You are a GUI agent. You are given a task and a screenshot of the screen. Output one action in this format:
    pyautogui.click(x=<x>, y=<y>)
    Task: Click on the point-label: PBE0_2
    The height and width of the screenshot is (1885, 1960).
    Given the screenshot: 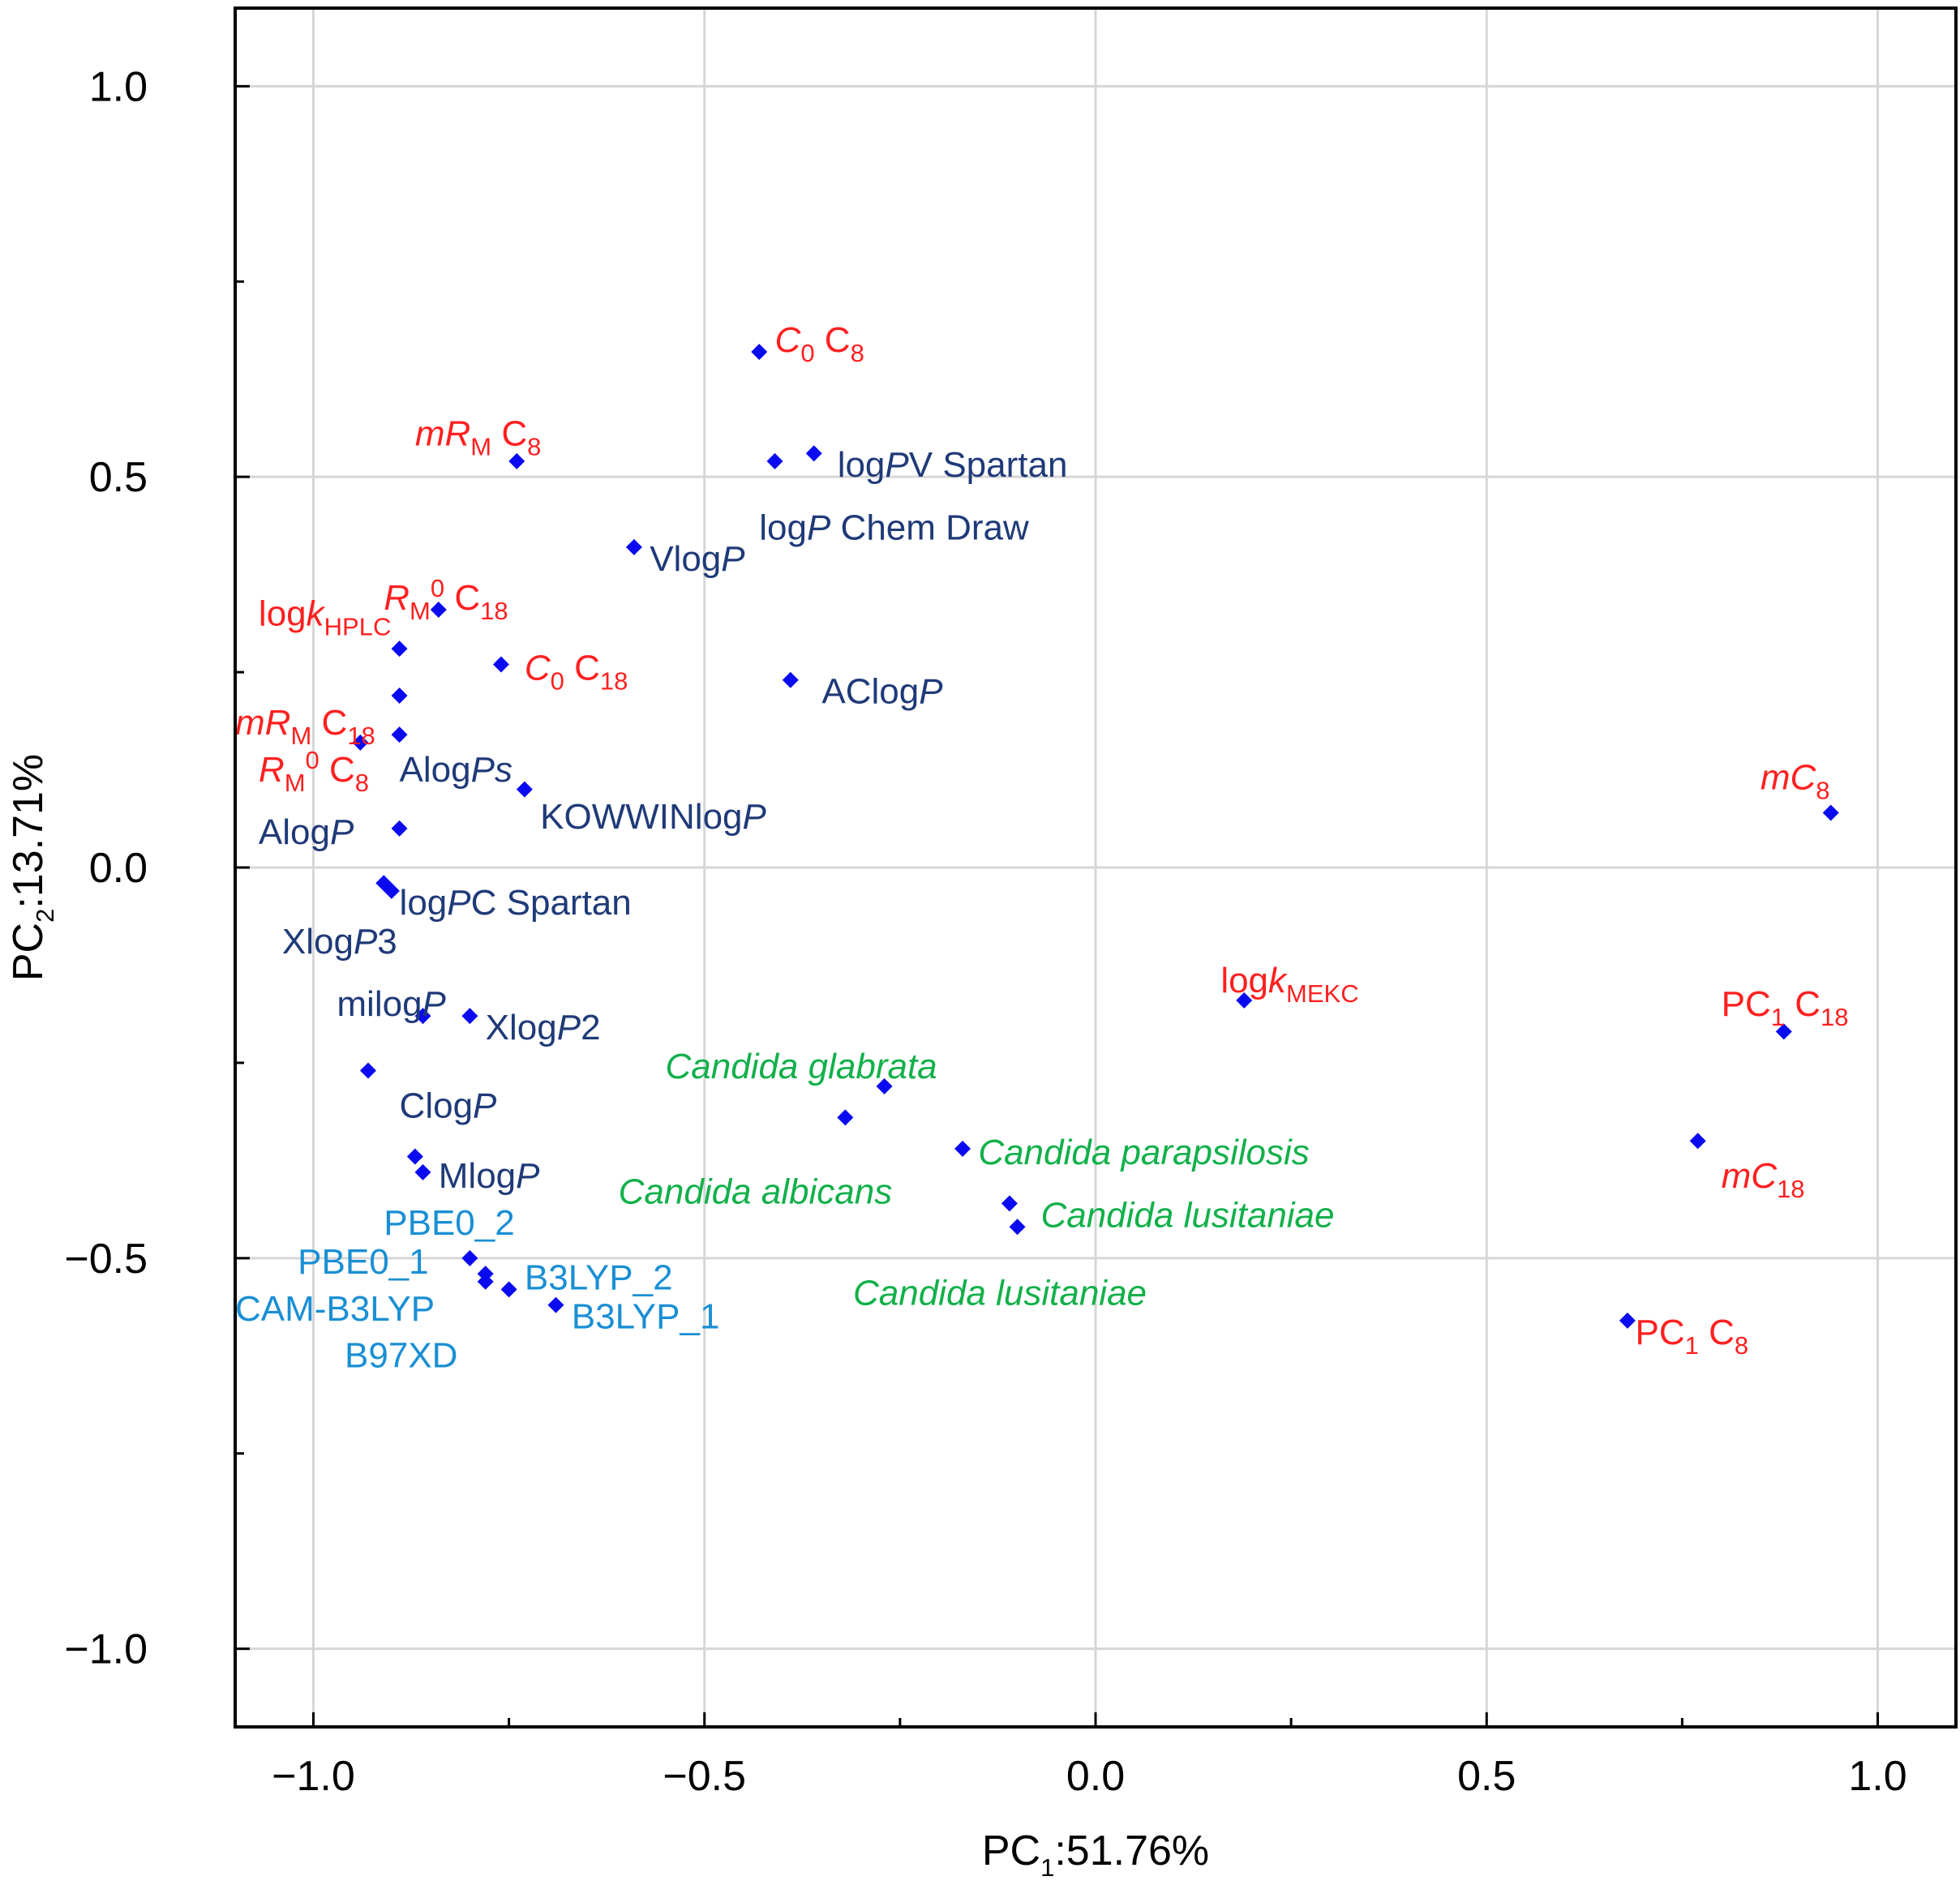 What is the action you would take?
    pyautogui.click(x=449, y=1223)
    